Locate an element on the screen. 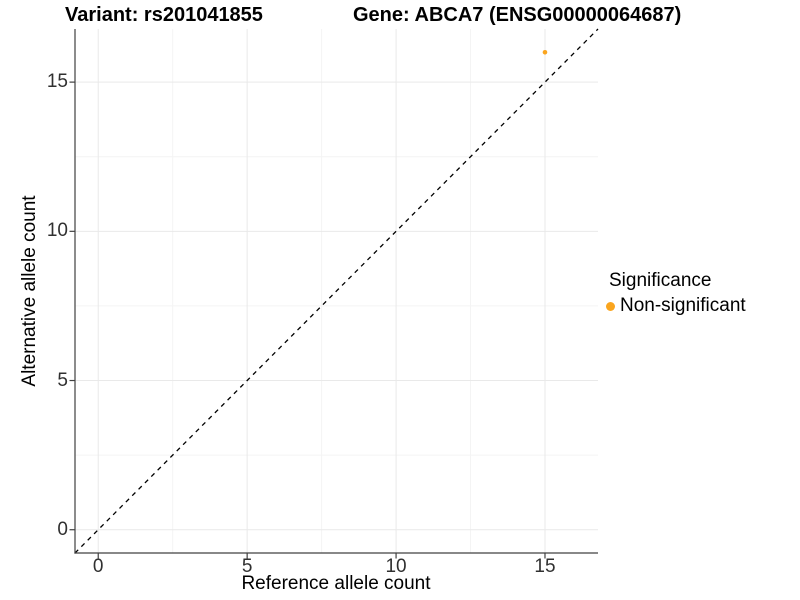 This screenshot has width=800, height=600. y-axis-title: Alternative allele count is located at coordinates (29, 291).